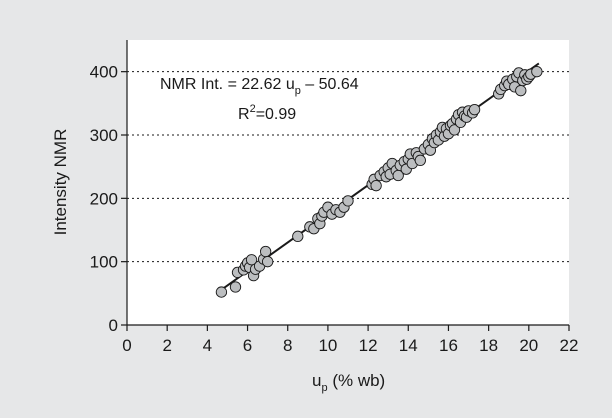 This screenshot has width=612, height=418. I want to click on x-tick-label: 12, so click(368, 345).